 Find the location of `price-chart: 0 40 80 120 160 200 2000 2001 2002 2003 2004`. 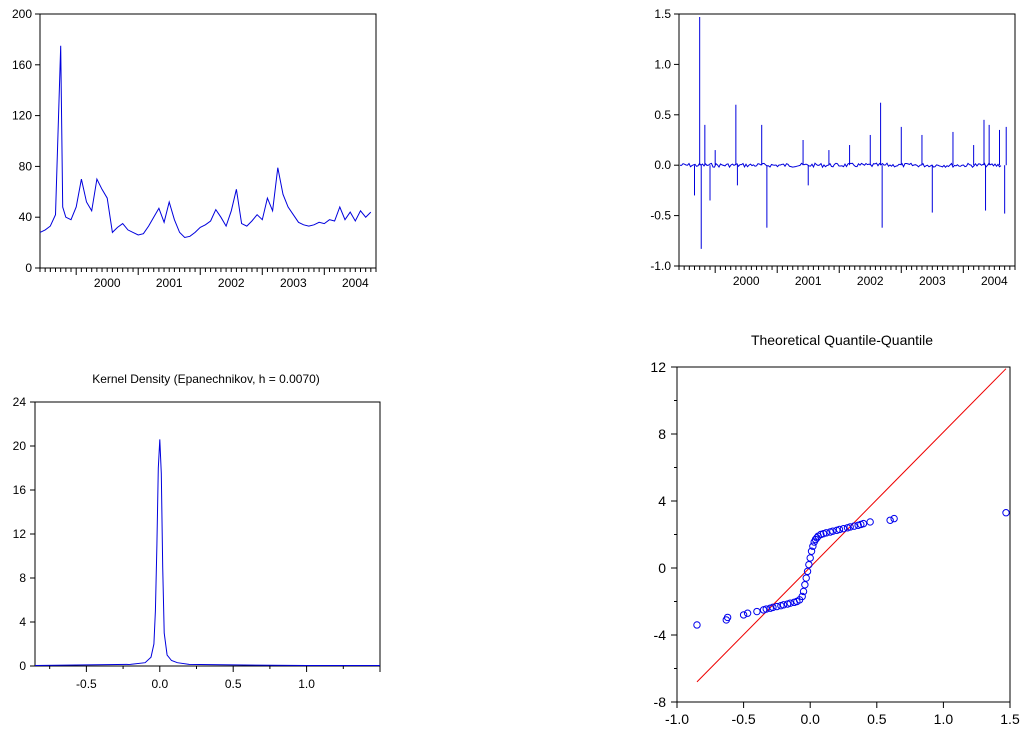

price-chart: 0 40 80 120 160 200 2000 2001 2002 2003 2004 is located at coordinates (194, 148).